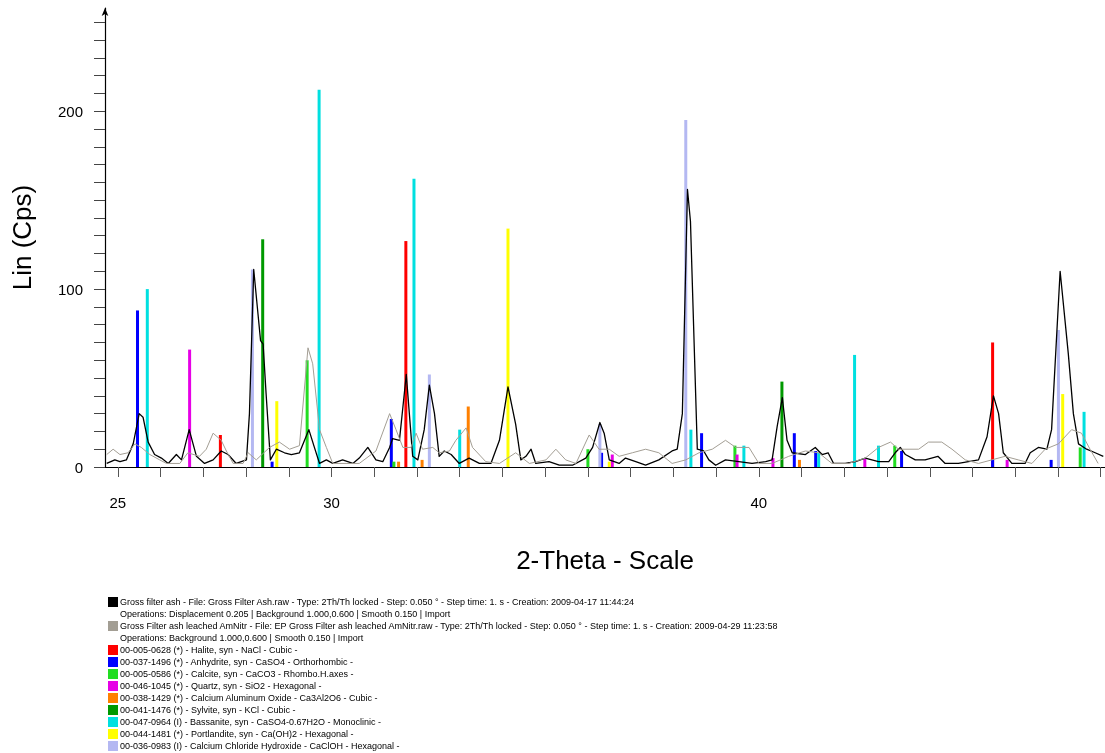 The height and width of the screenshot is (753, 1105). What do you see at coordinates (22, 237) in the screenshot?
I see `y-axis-title: Lin (Cps)` at bounding box center [22, 237].